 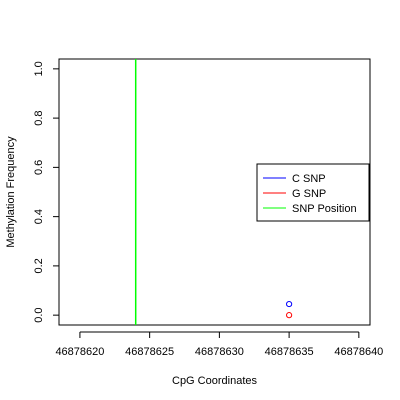 I want to click on y-tick-label: 0.0, so click(x=39, y=314).